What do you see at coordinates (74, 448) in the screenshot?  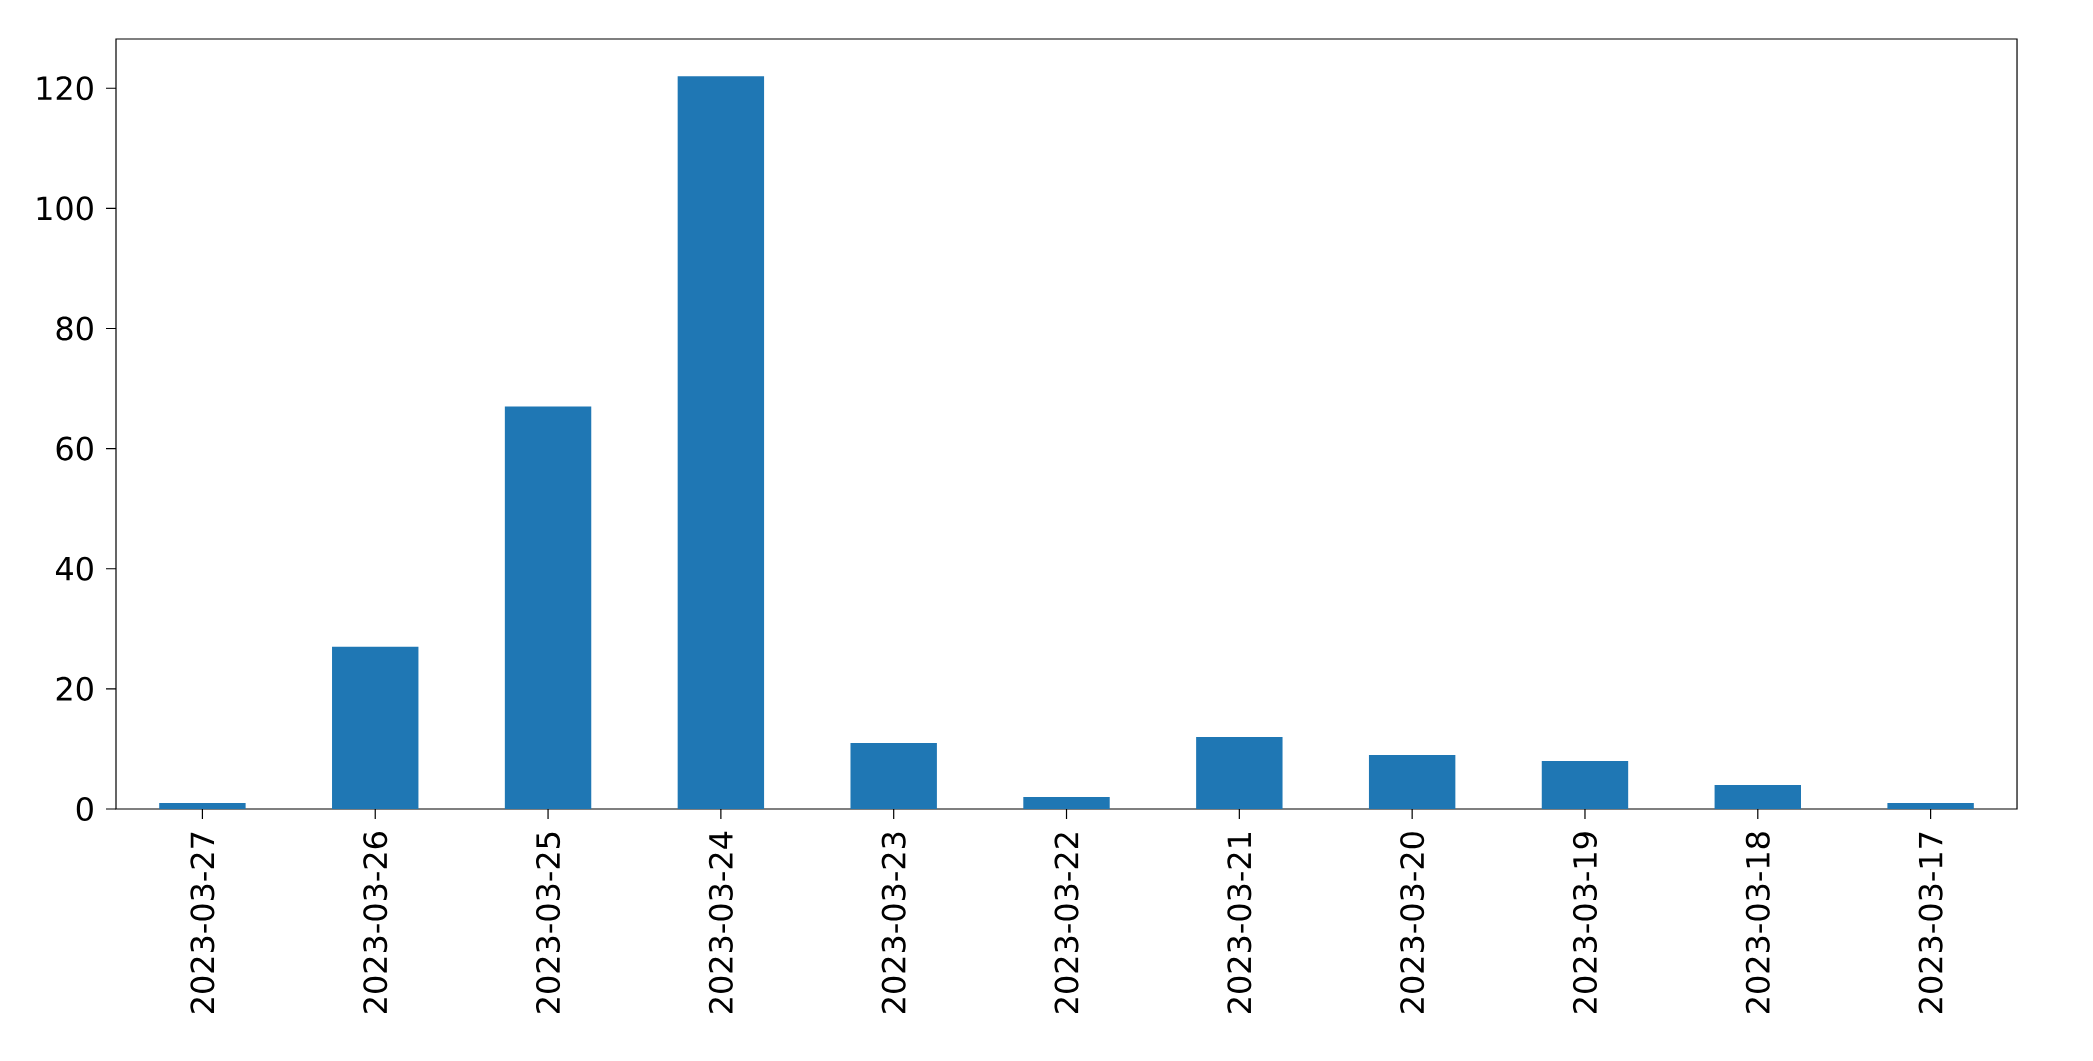 I see `y-tick-label: 60` at bounding box center [74, 448].